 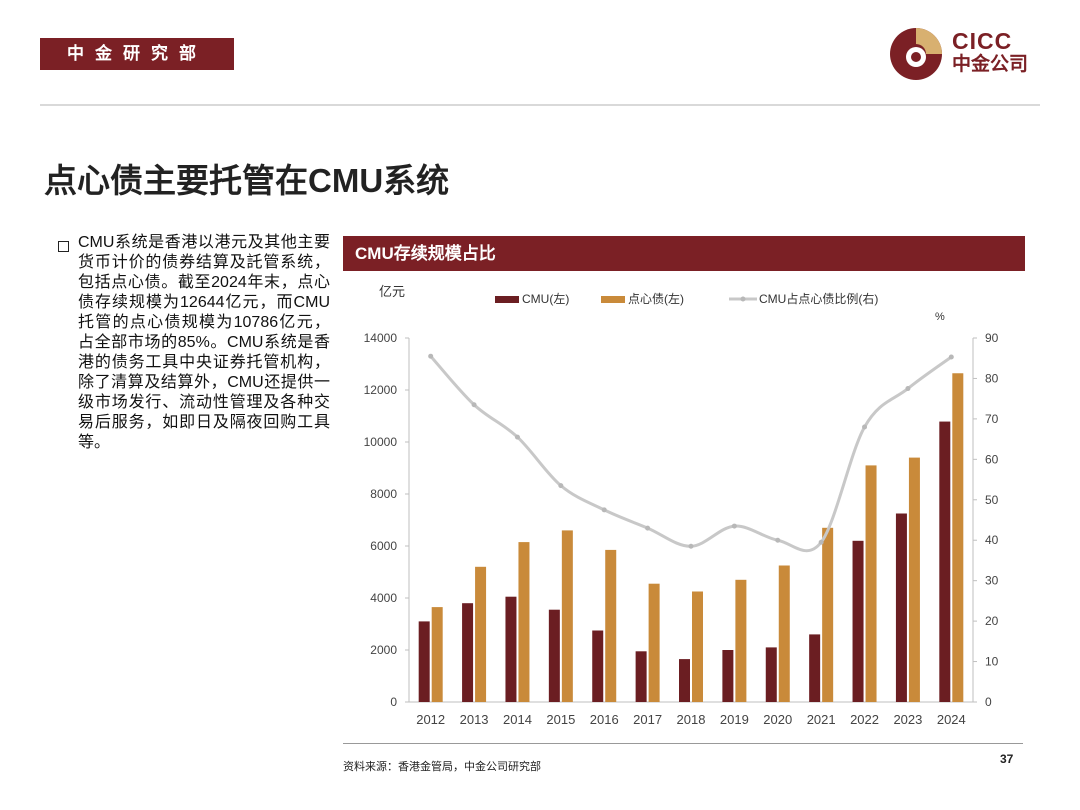 I want to click on page-number: 37, so click(x=1007, y=759).